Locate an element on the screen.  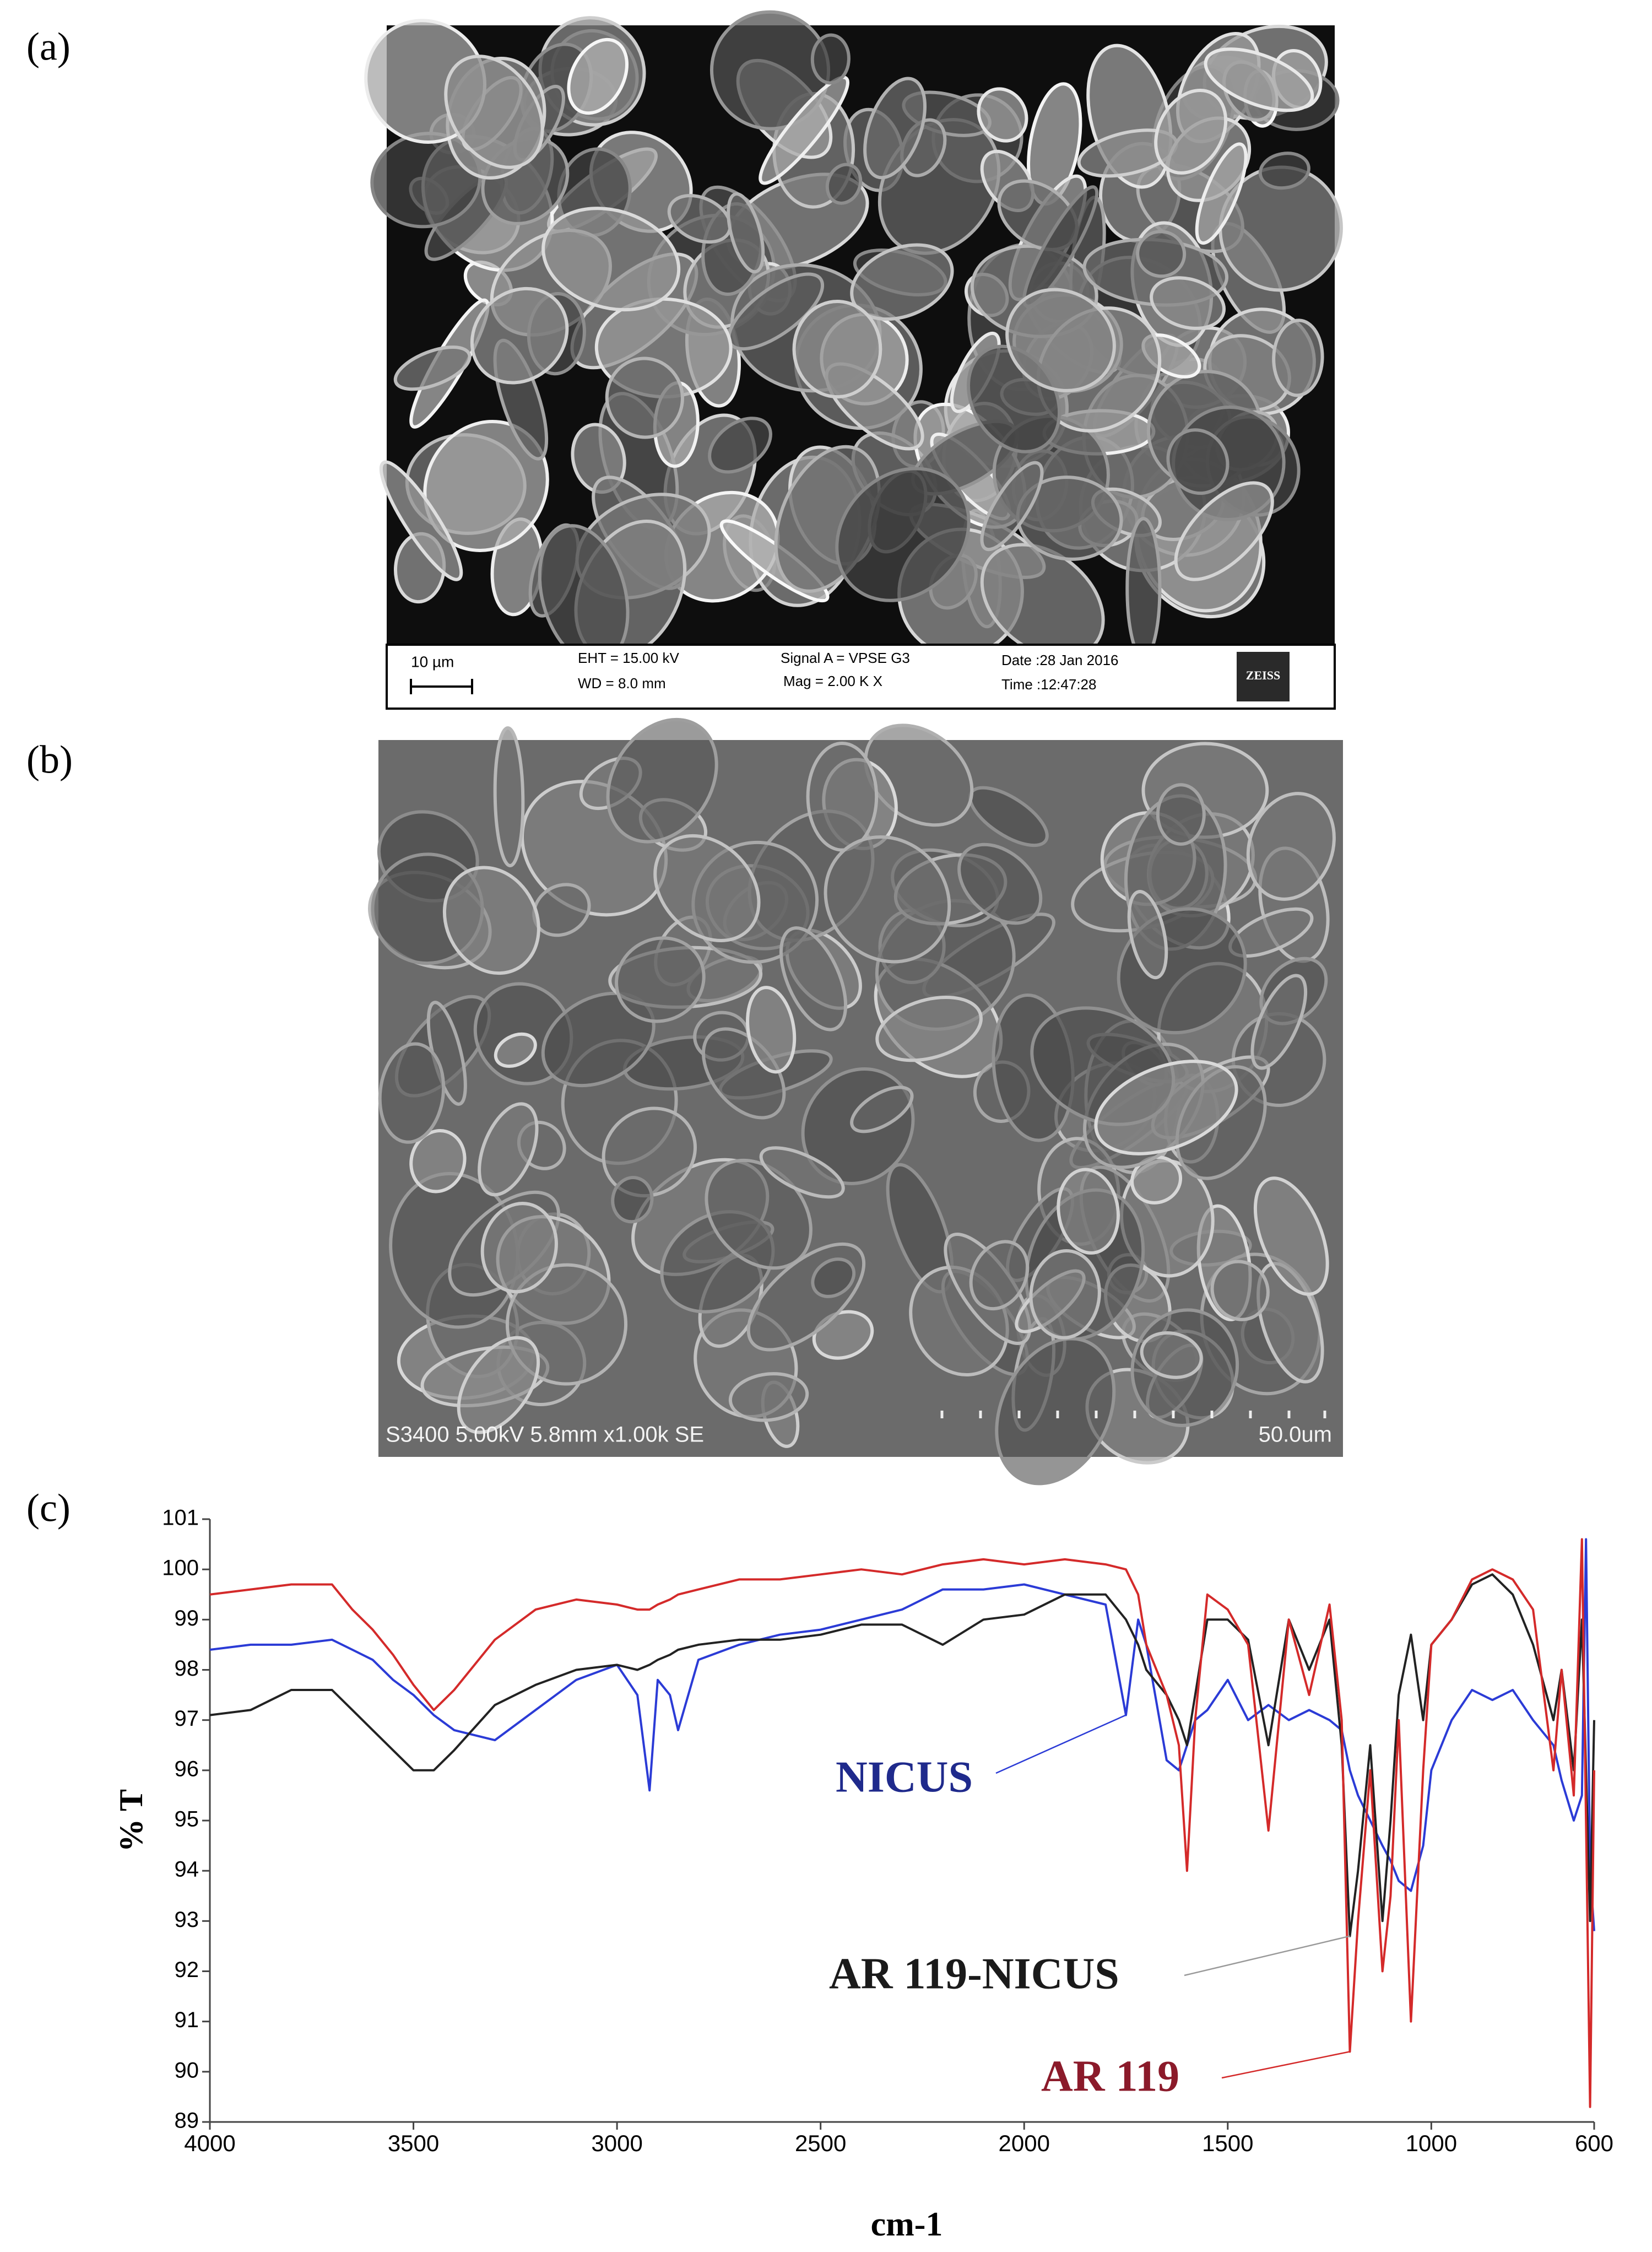
x-tick-label: 2000 is located at coordinates (1024, 2143).